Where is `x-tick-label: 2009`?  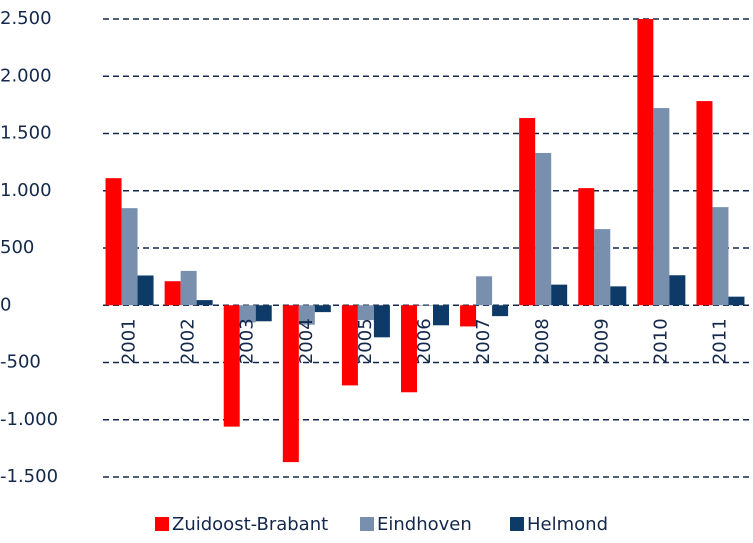
x-tick-label: 2009 is located at coordinates (601, 341).